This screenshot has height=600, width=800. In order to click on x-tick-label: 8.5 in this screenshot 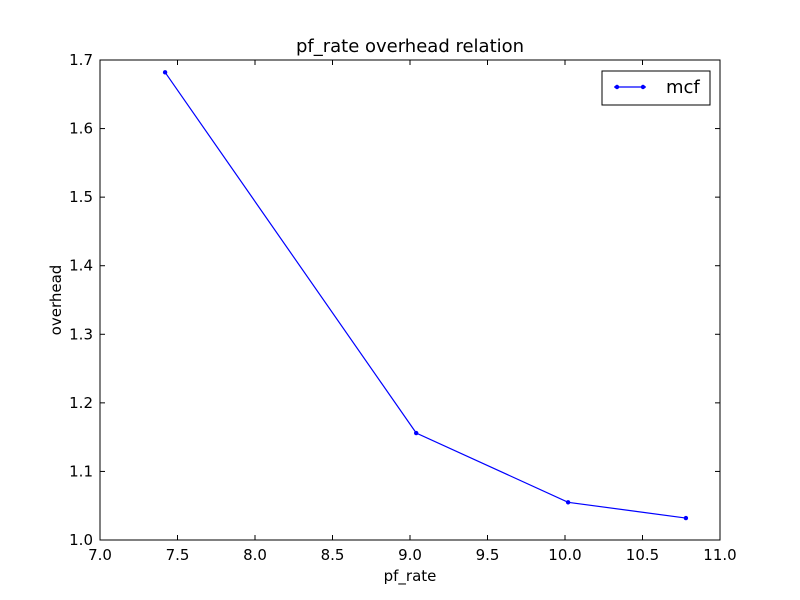, I will do `click(333, 555)`.